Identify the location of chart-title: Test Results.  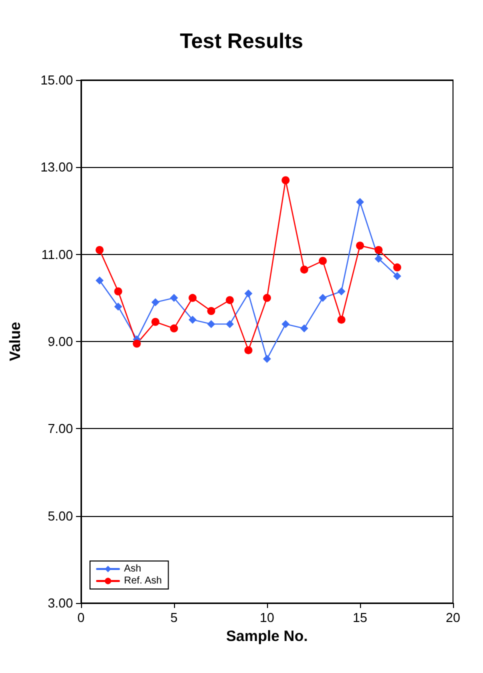
(242, 41).